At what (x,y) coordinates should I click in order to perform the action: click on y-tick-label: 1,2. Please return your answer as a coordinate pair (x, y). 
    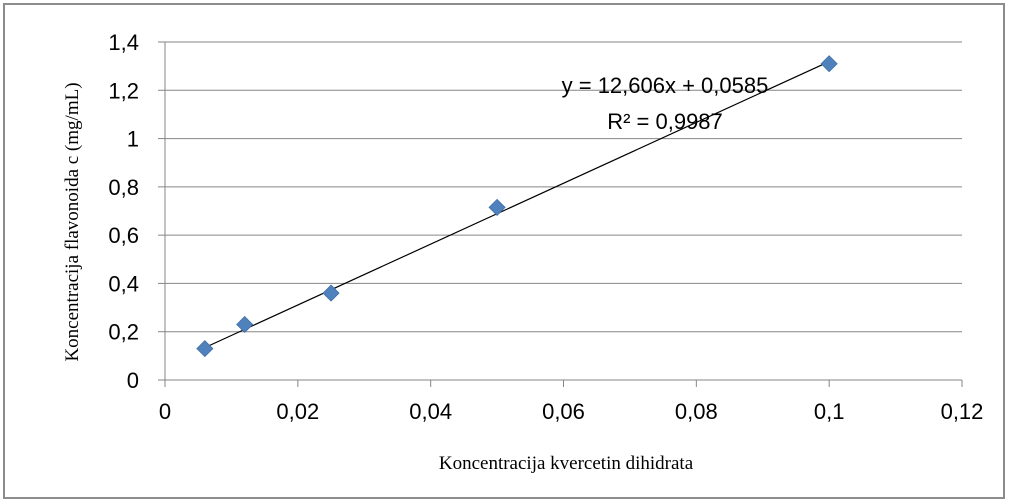
    Looking at the image, I should click on (123, 90).